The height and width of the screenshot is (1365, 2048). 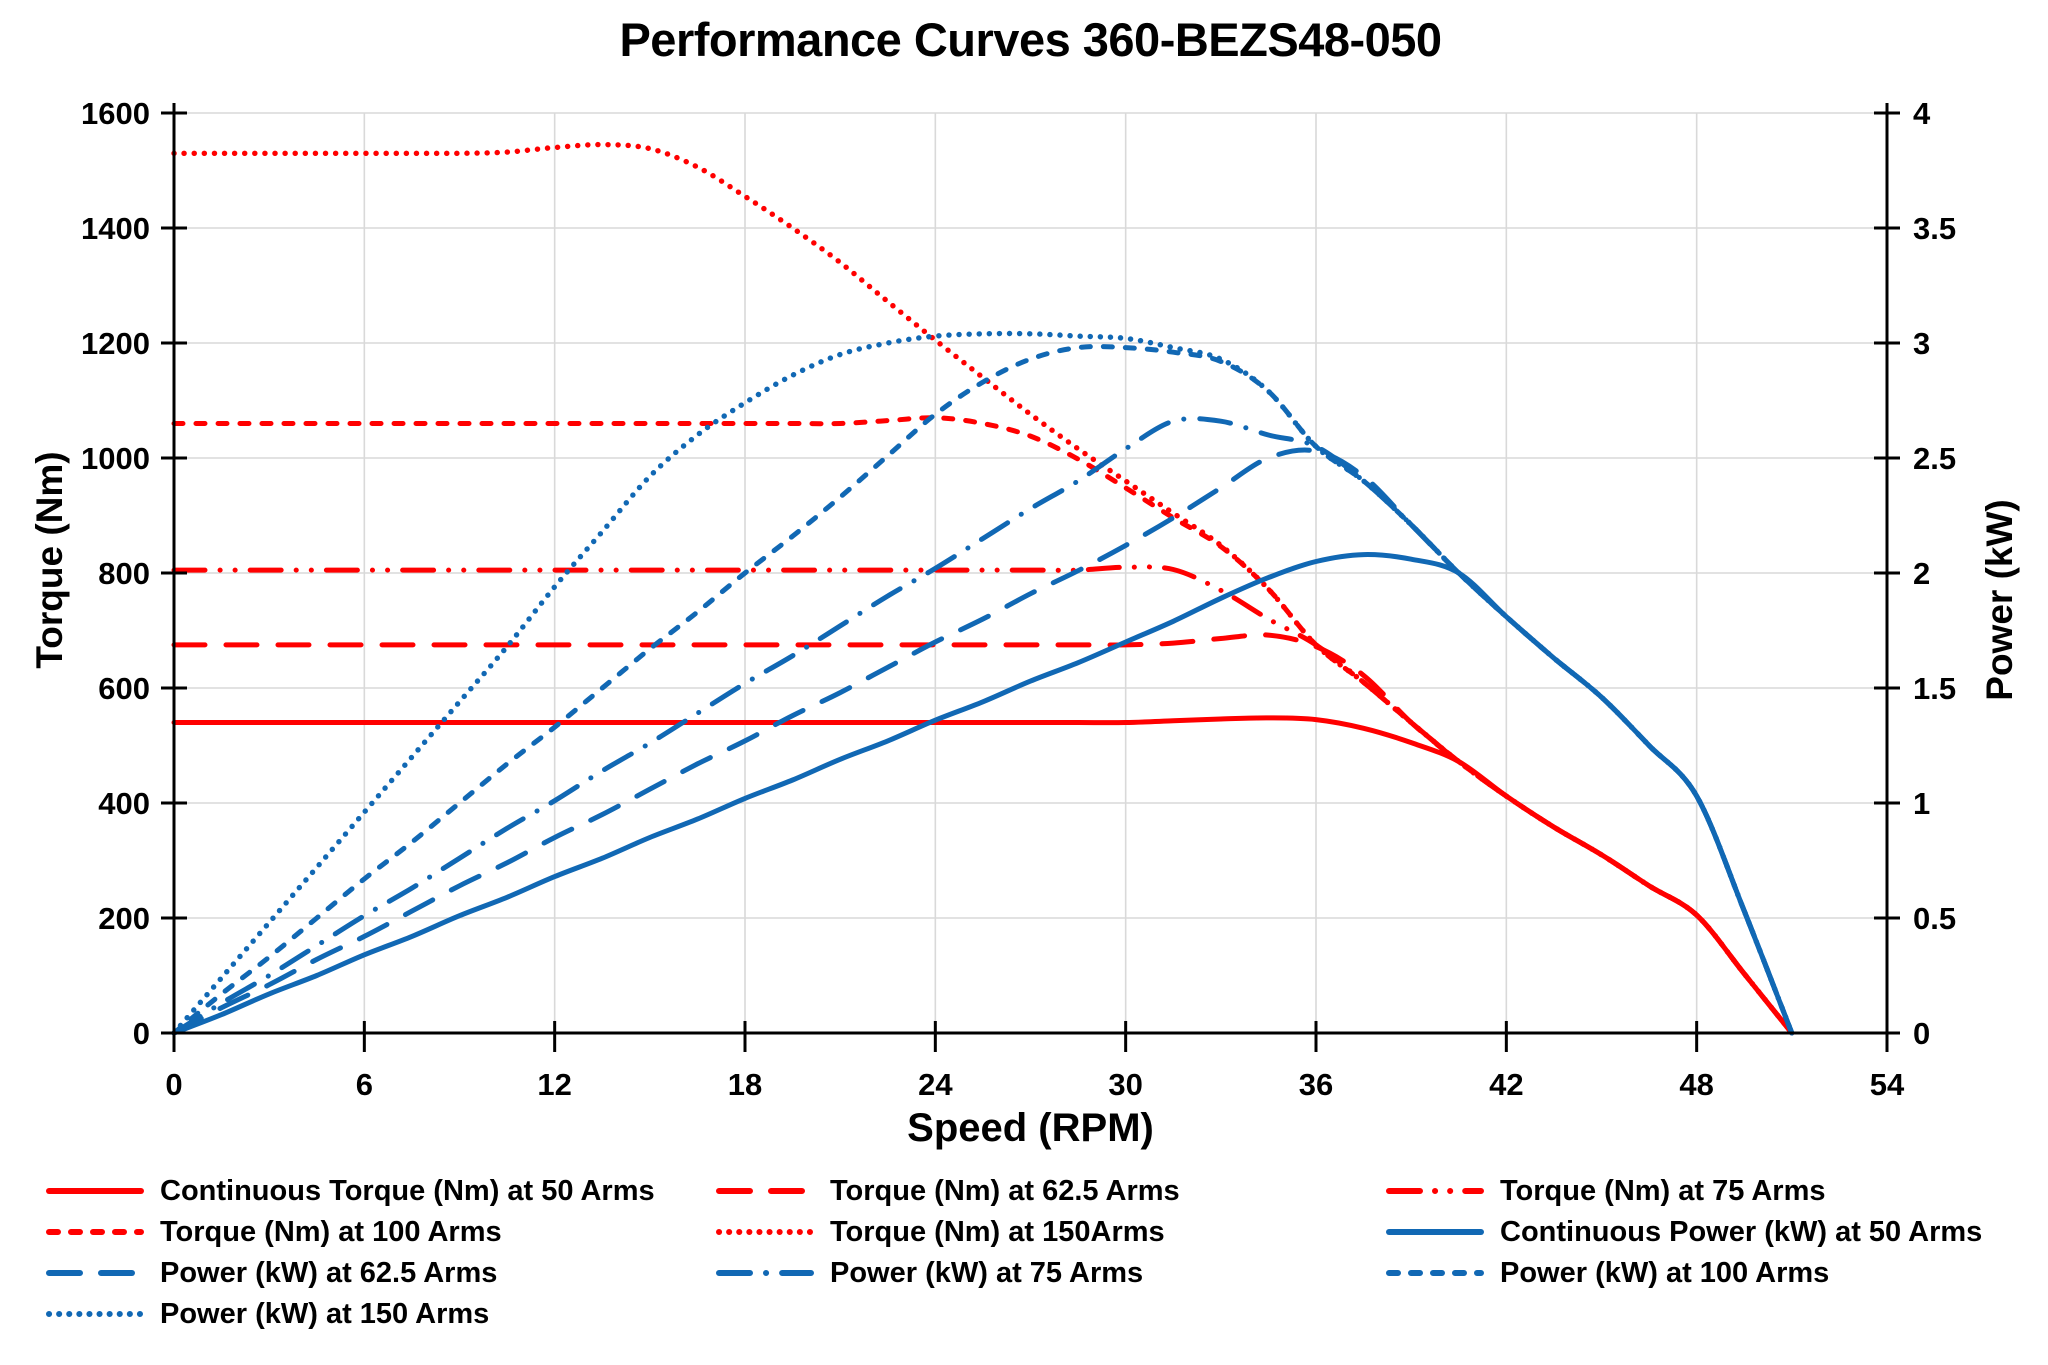 What do you see at coordinates (1887, 1084) in the screenshot?
I see `tick-label: 54` at bounding box center [1887, 1084].